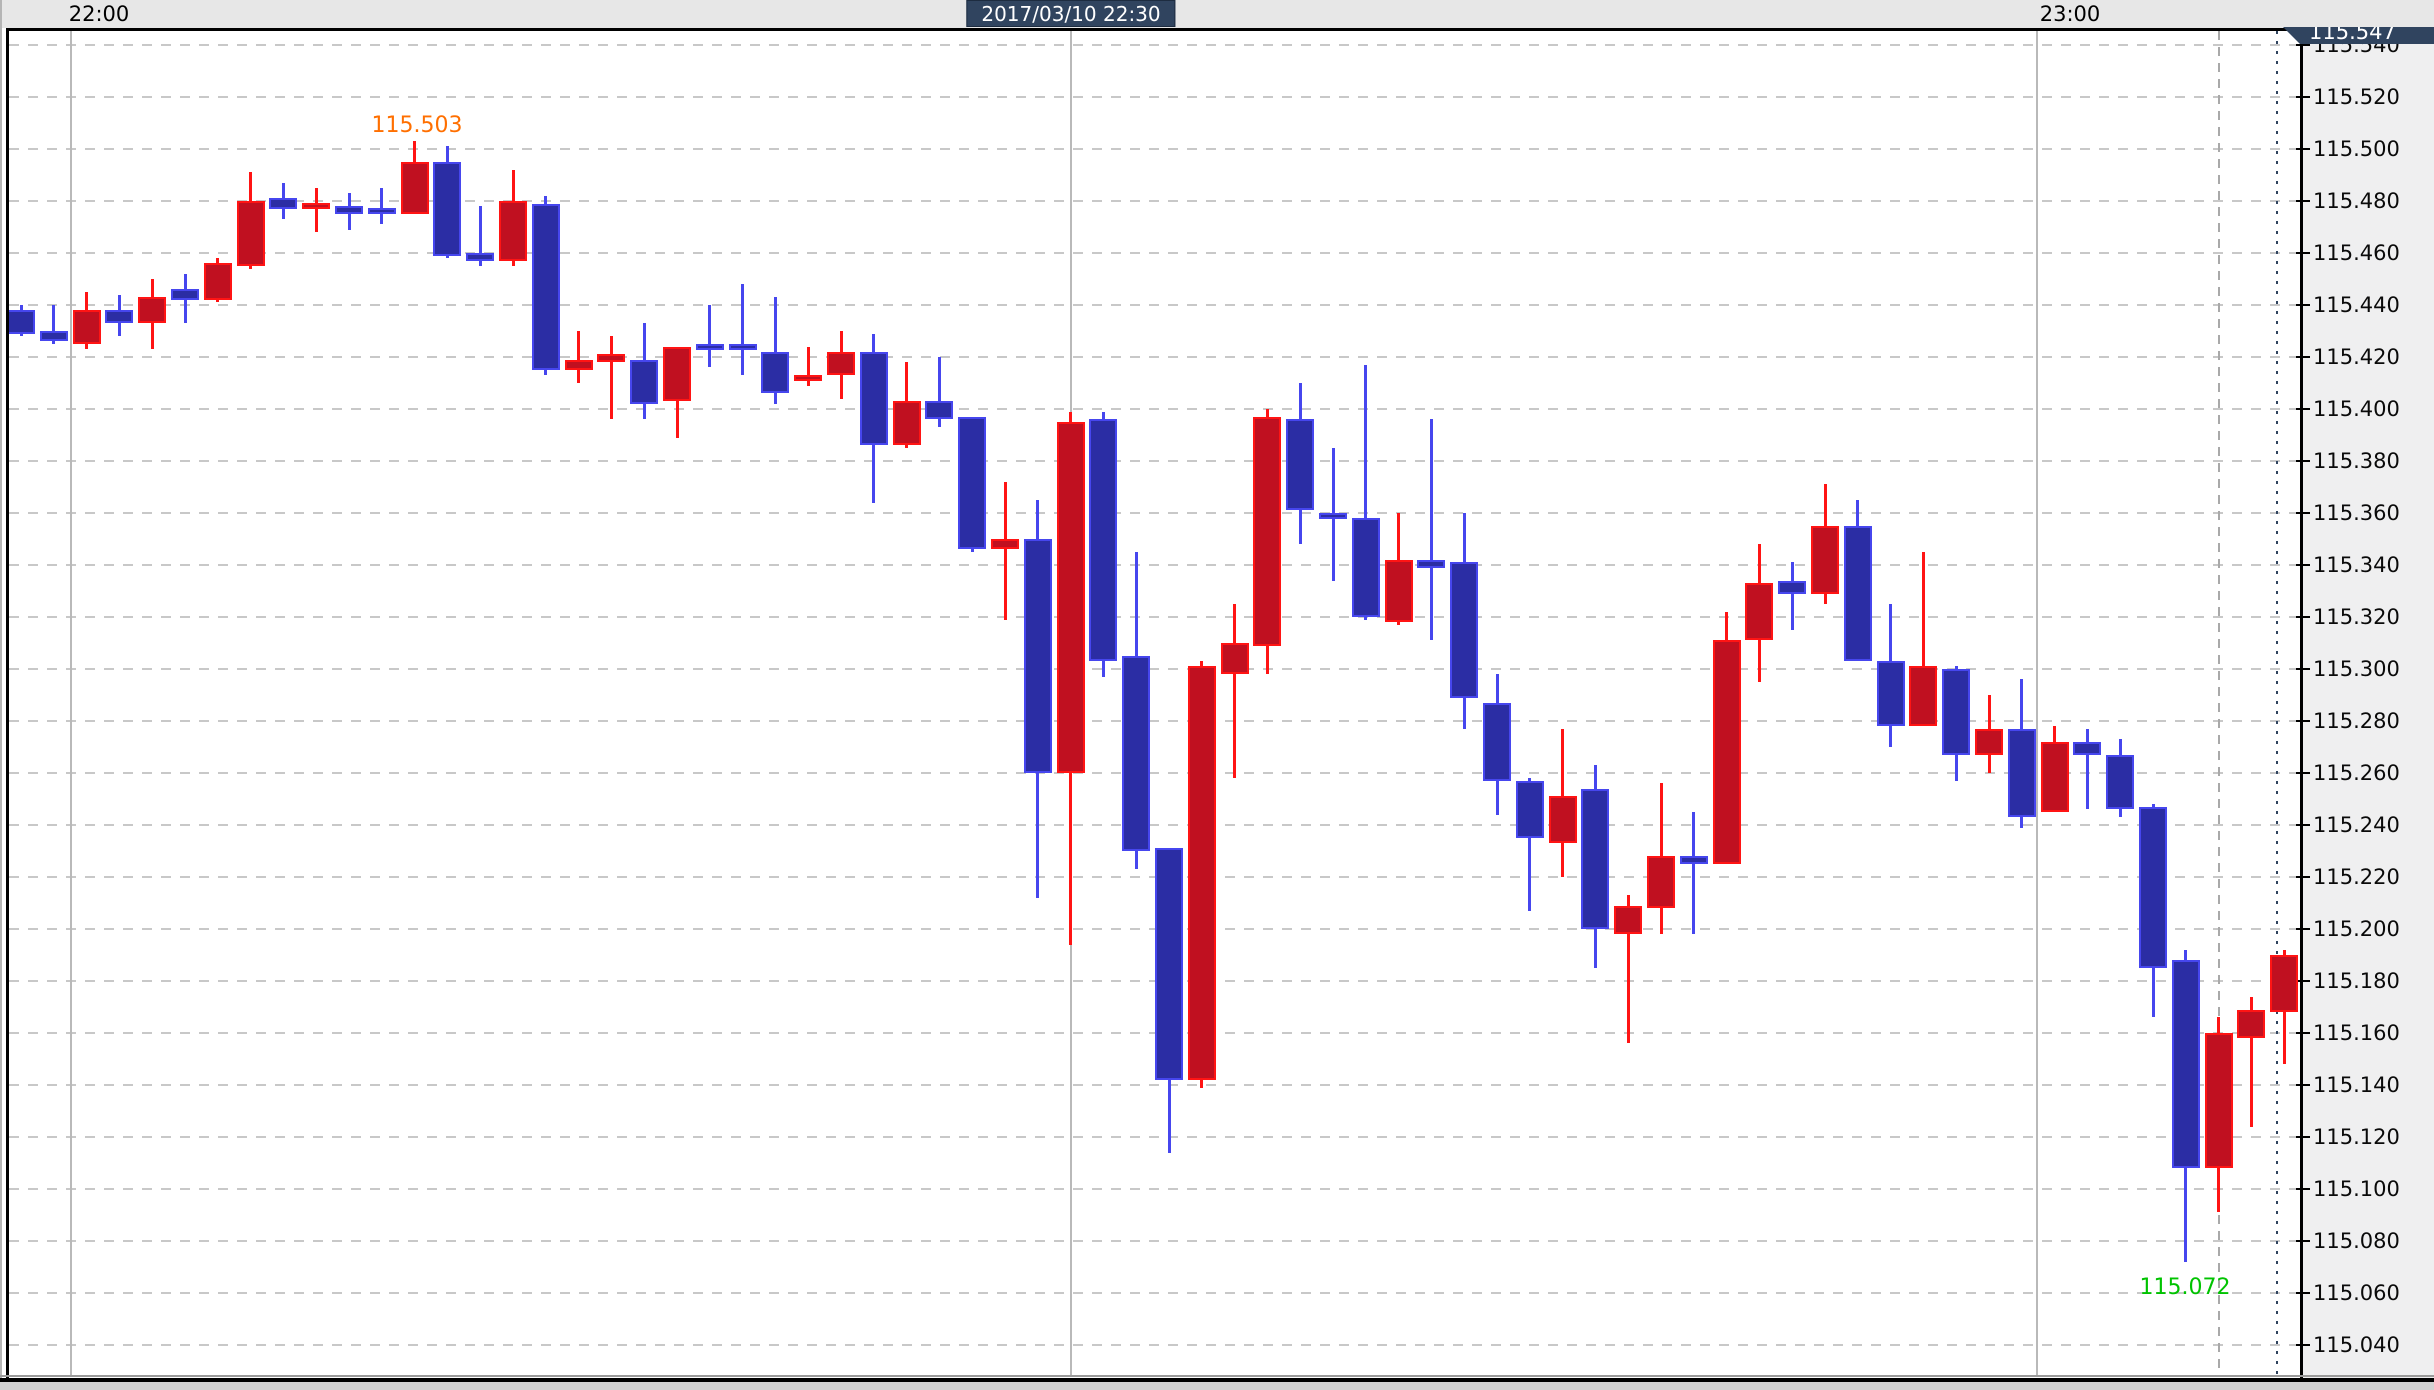 This screenshot has width=2434, height=1390. What do you see at coordinates (99, 14) in the screenshot?
I see `time-label-2200: 22:00` at bounding box center [99, 14].